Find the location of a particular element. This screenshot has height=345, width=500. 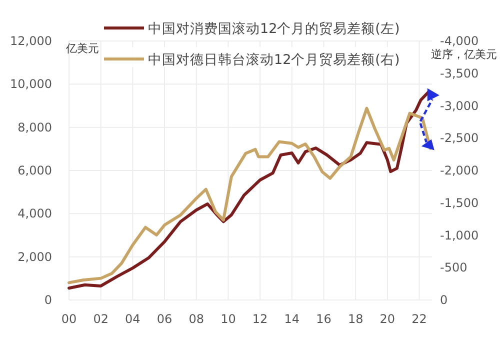

y-tick-label: 4,000 is located at coordinates (35, 213).